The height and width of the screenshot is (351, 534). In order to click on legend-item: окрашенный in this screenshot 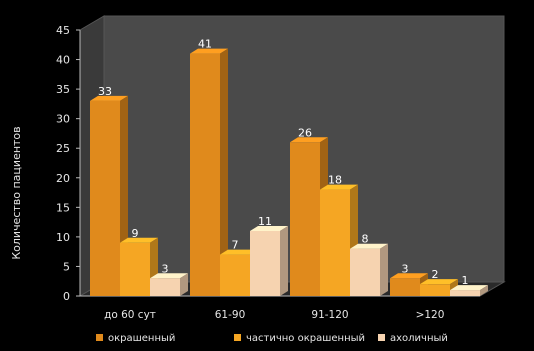, I will do `click(135, 338)`.